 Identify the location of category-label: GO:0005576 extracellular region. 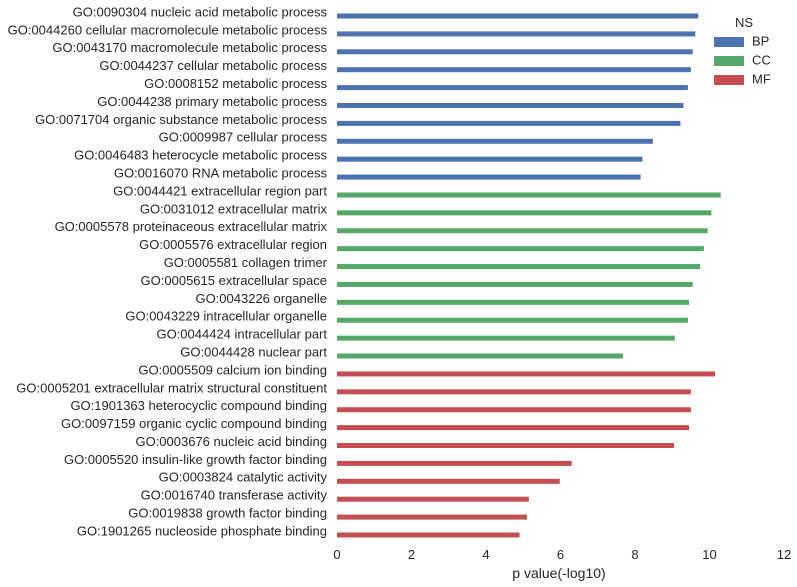
(233, 244).